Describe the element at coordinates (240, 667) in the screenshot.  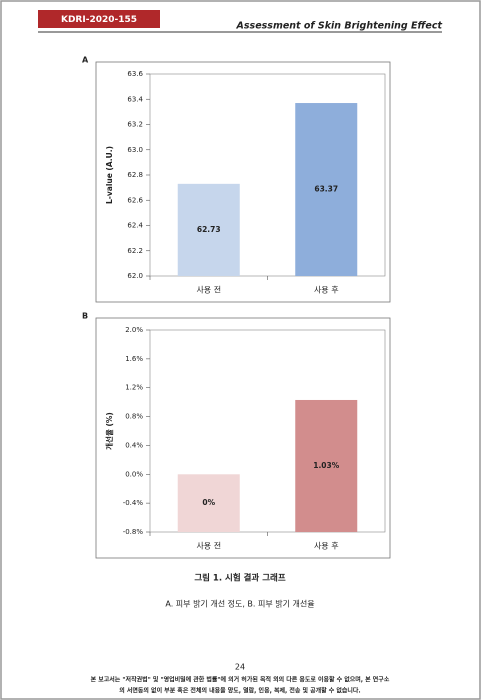
I see `page-number: 24` at that location.